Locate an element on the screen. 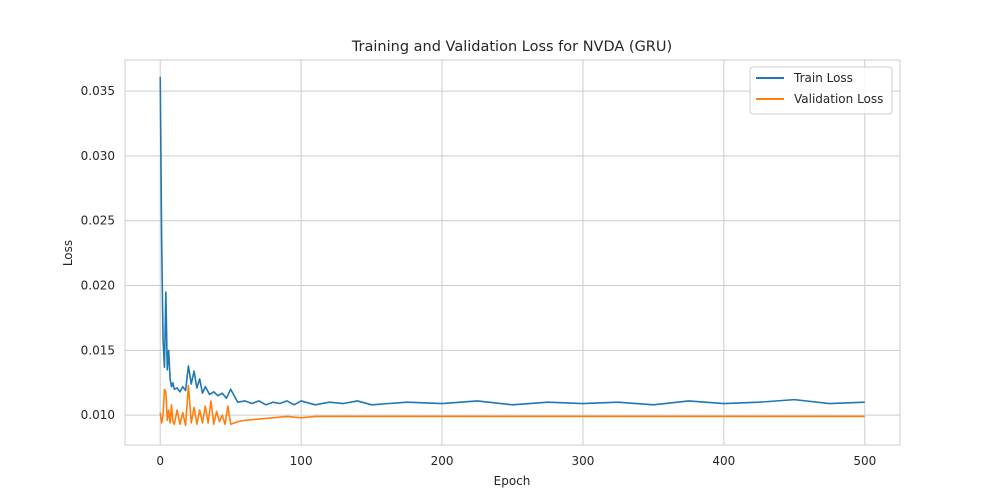 The height and width of the screenshot is (500, 1000). y-tick-label: 0.020 is located at coordinates (98, 286).